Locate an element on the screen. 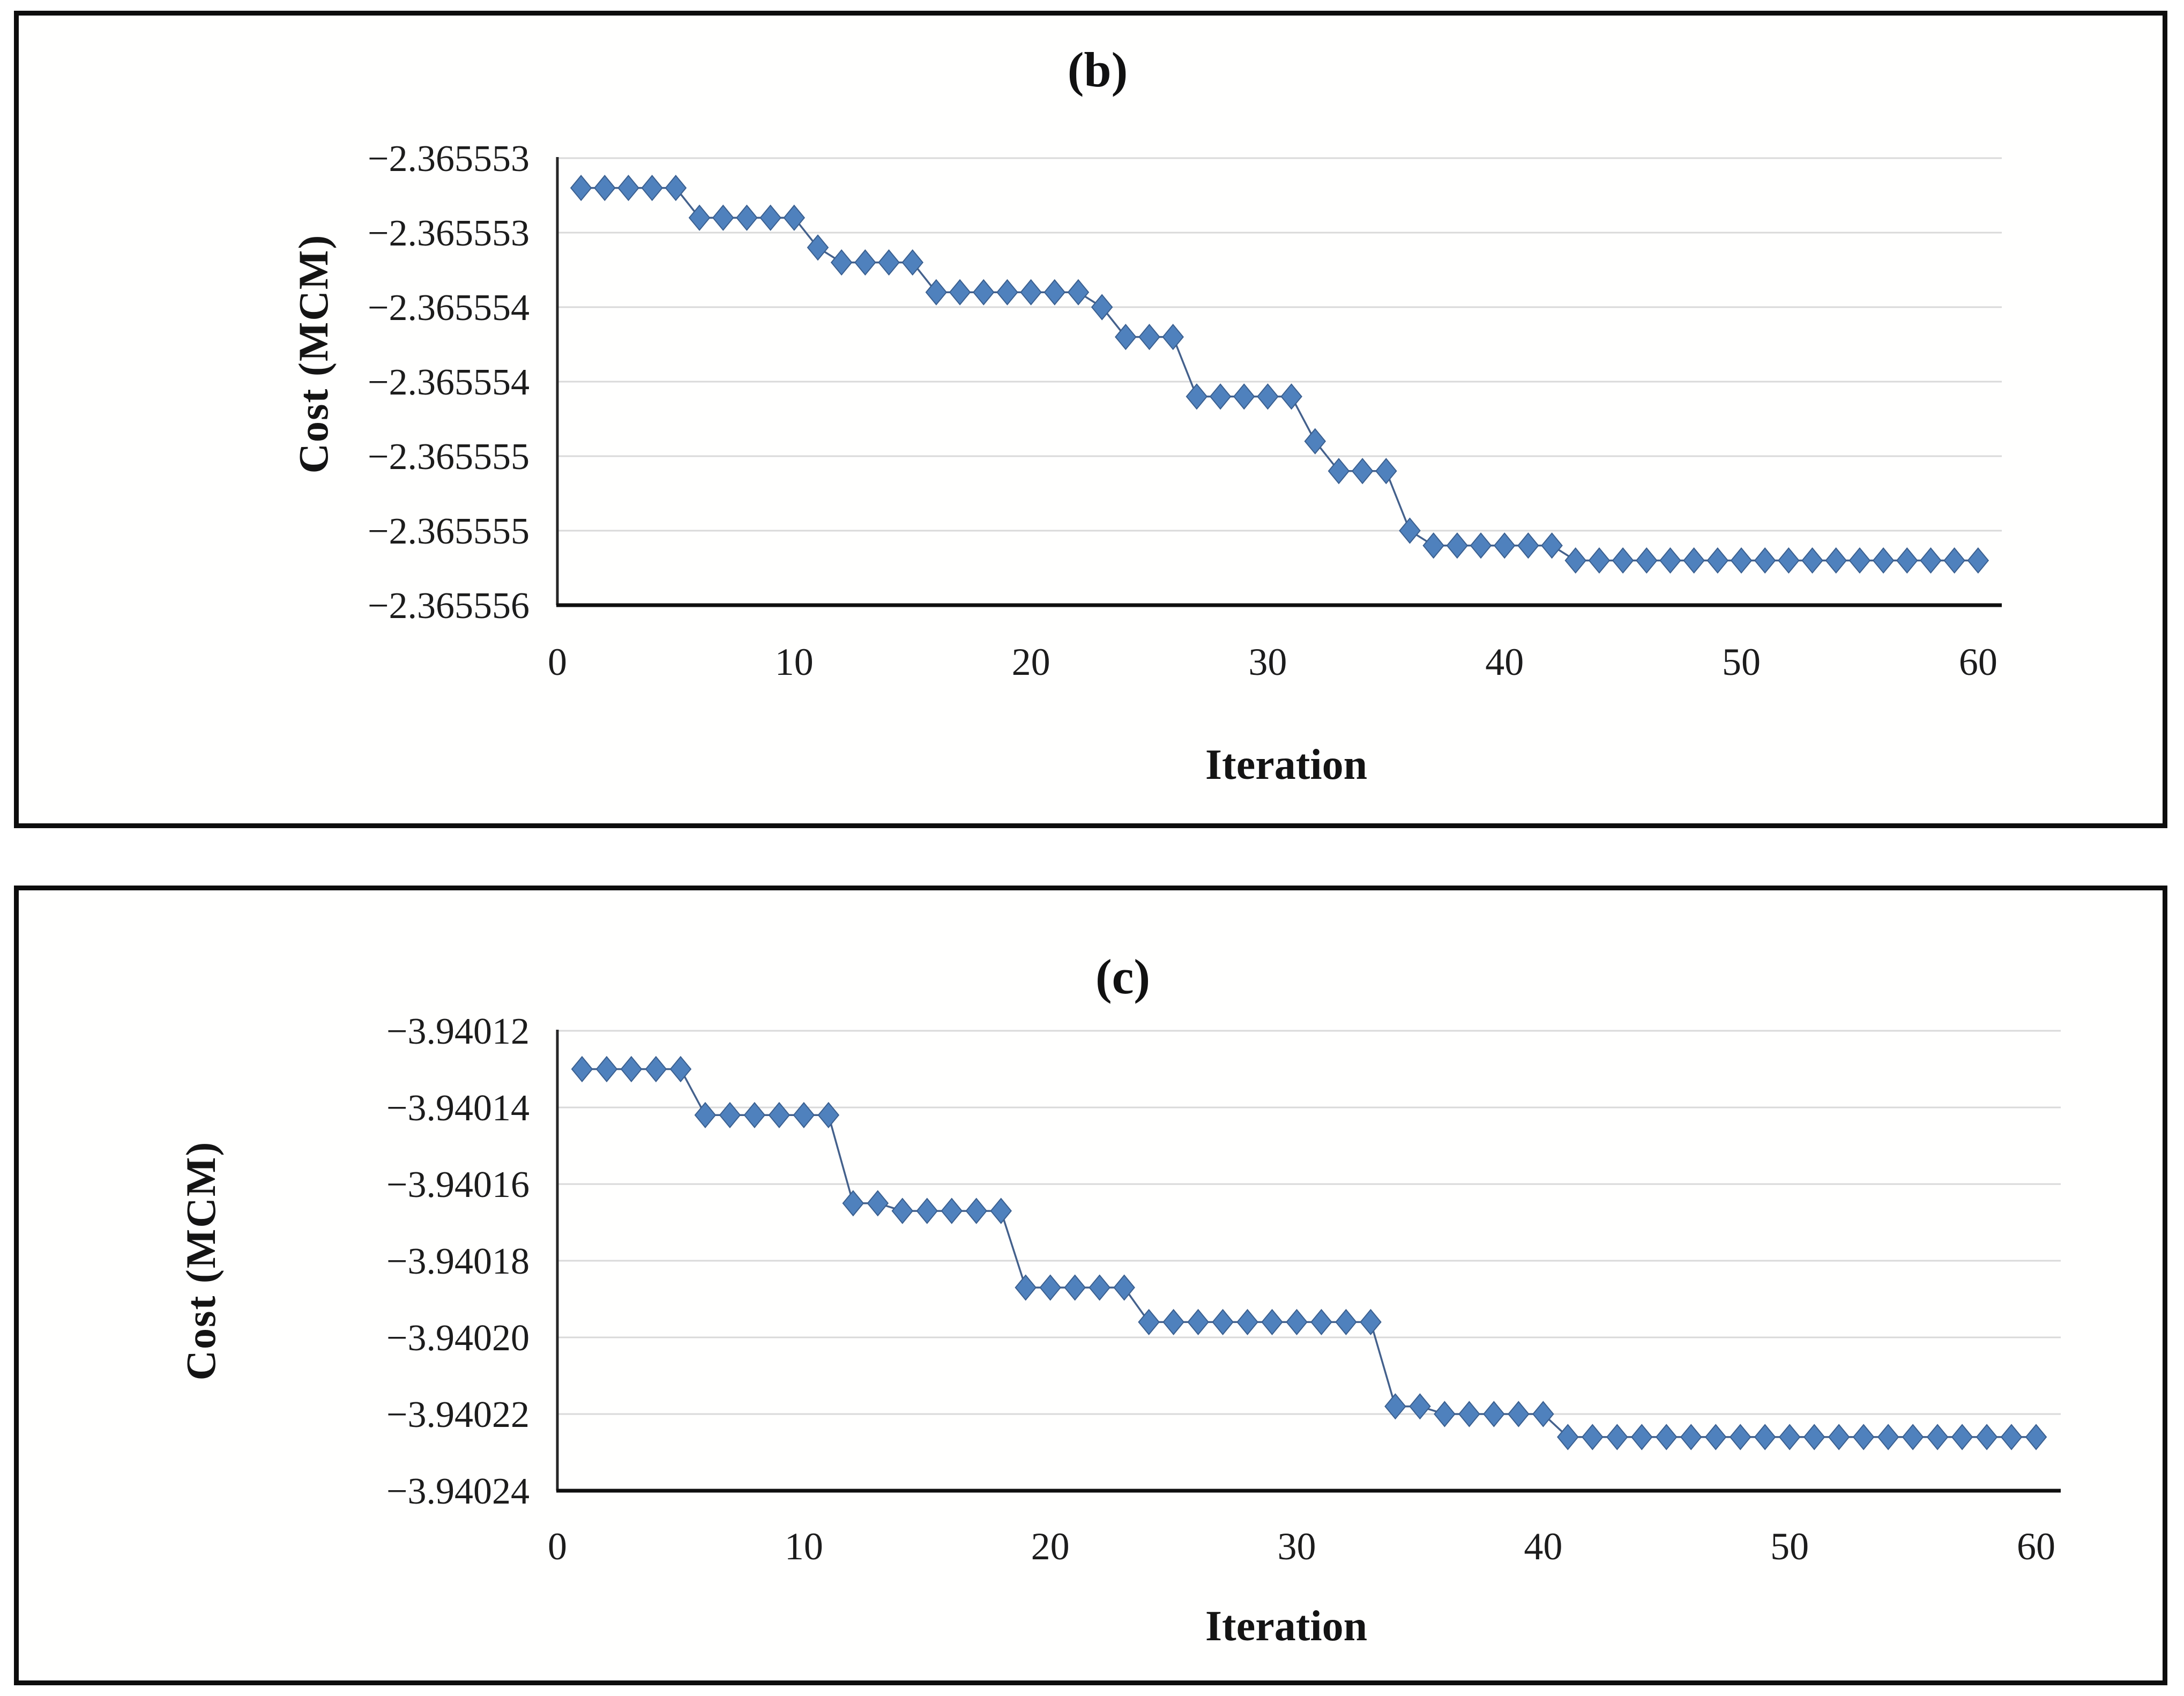 This screenshot has width=2184, height=1696. chart-title-b: (b) is located at coordinates (1097, 69).